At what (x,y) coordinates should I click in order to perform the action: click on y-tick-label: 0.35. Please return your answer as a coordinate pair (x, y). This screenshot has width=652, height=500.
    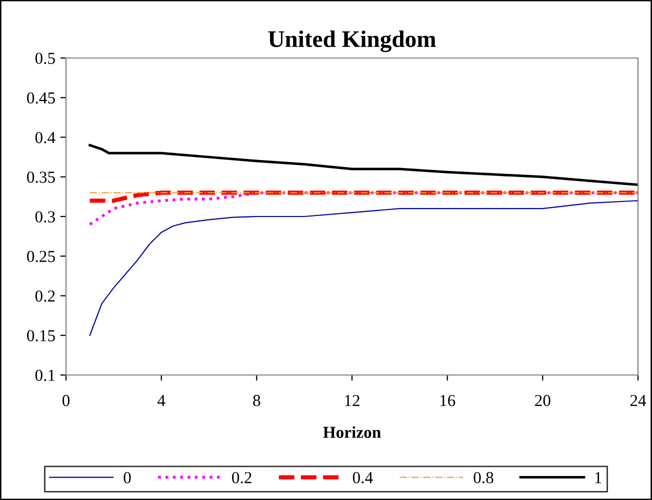
    Looking at the image, I should click on (41, 177).